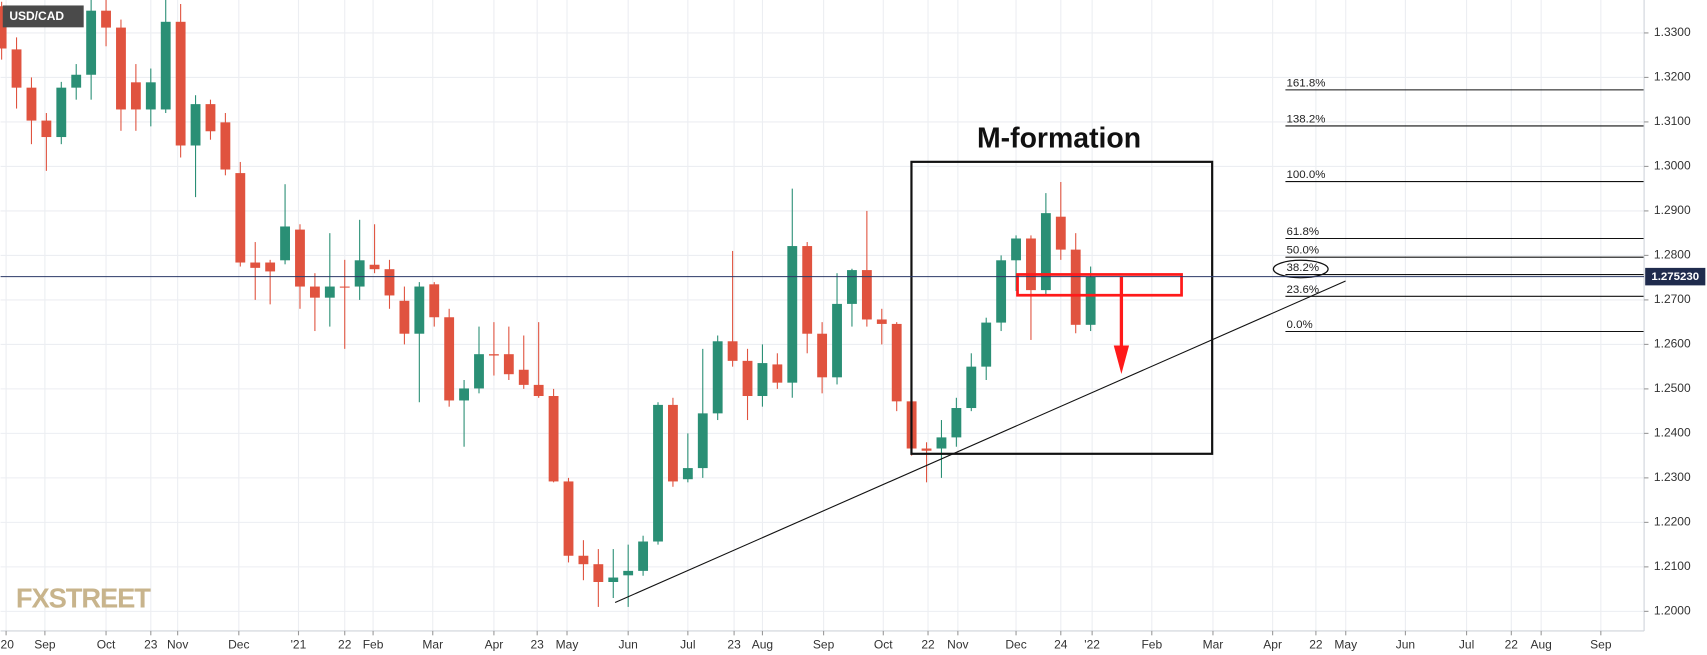  Describe the element at coordinates (1672, 77) in the screenshot. I see `y-tick-label: 1.3200` at that location.